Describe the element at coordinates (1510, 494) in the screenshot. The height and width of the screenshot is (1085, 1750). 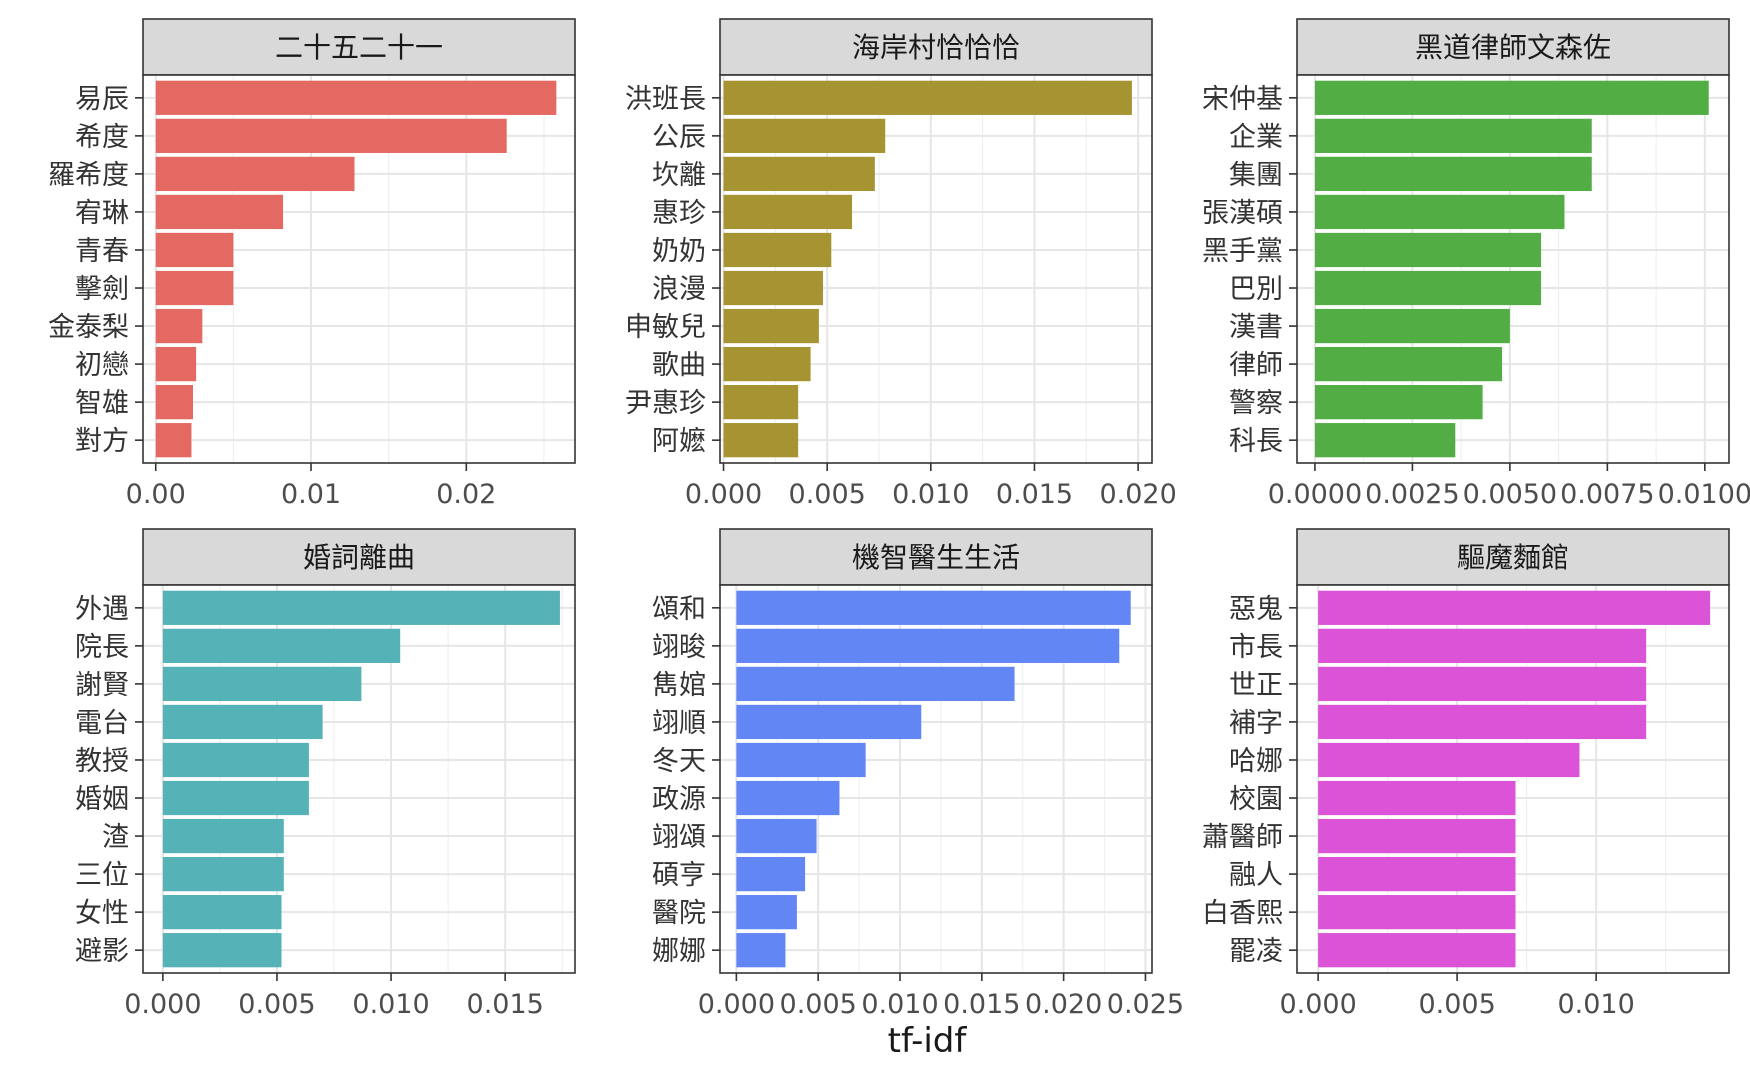
I see `x-tick-label: 0.0050` at that location.